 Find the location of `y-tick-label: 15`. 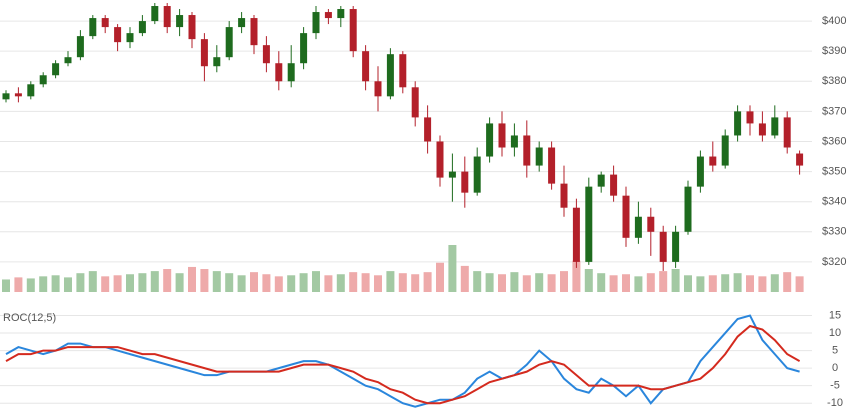

y-tick-label: 15 is located at coordinates (835, 315).